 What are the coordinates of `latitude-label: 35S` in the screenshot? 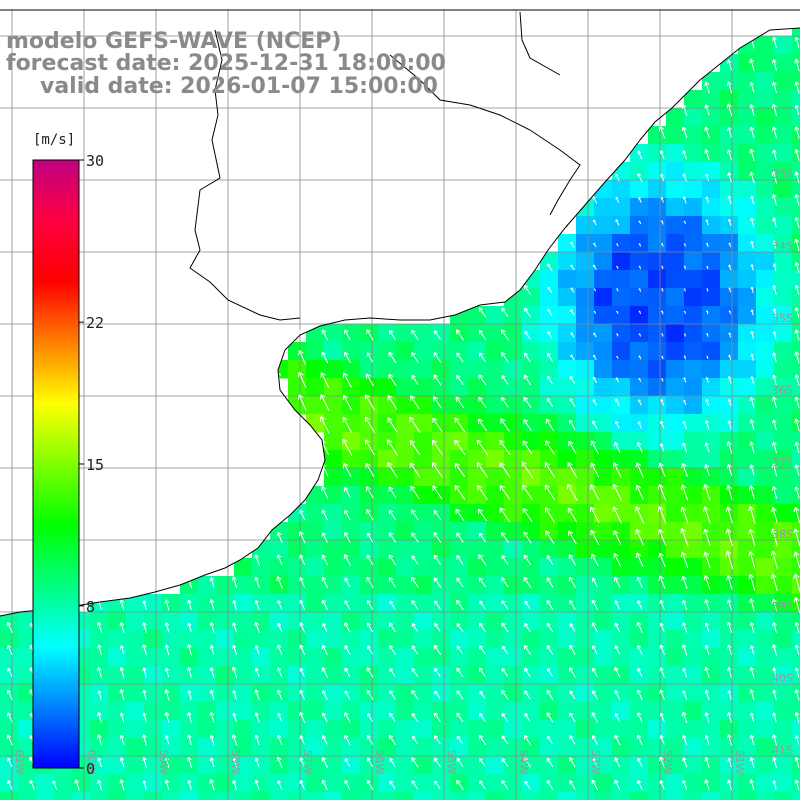 It's located at (782, 318).